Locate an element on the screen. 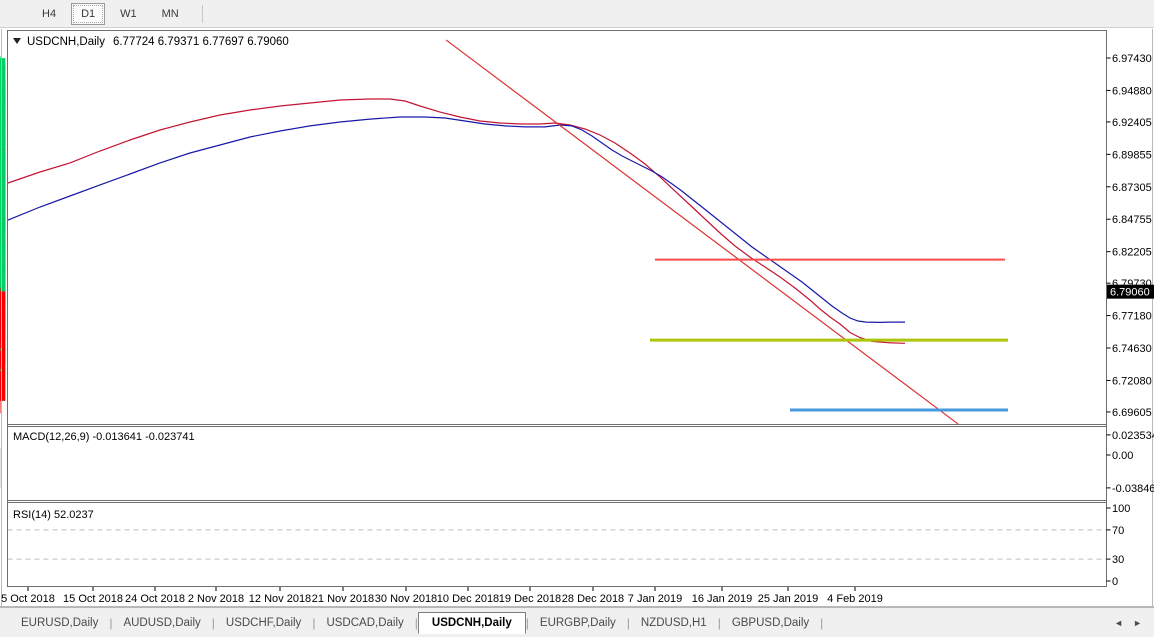 The width and height of the screenshot is (1154, 637). svg-text: 21 Nov 2018 is located at coordinates (343, 599).